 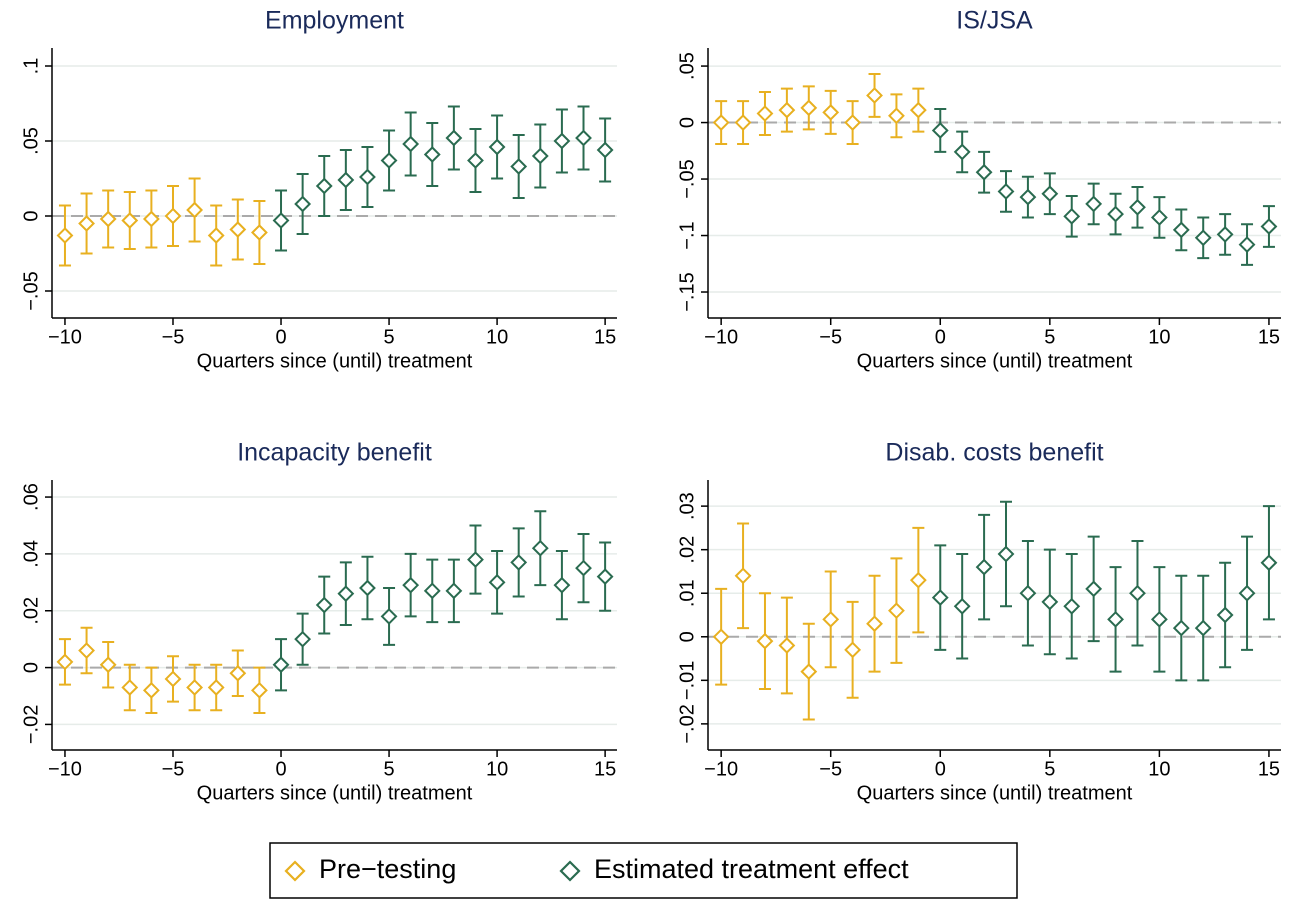 I want to click on chart-title: IS/JSA, so click(x=994, y=21).